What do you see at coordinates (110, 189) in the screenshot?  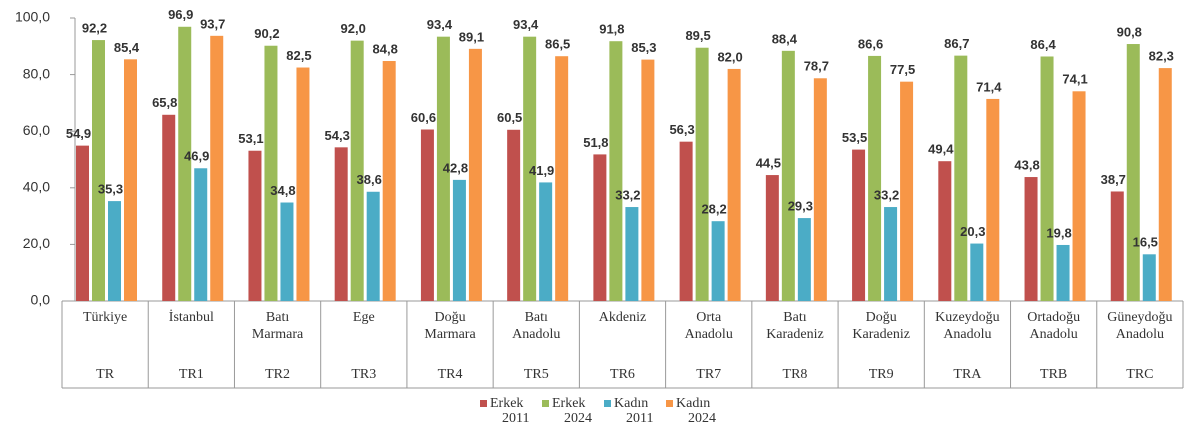 I see `value-label: 35,3` at bounding box center [110, 189].